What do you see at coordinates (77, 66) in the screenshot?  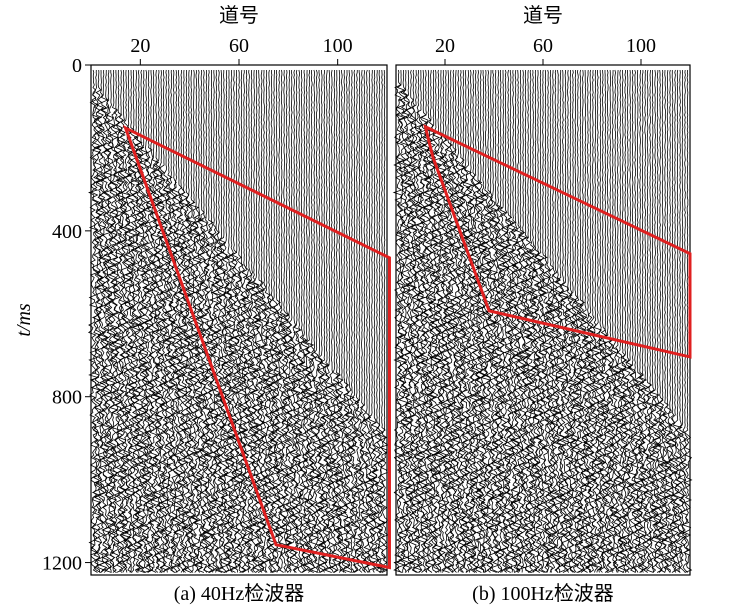 I see `y-tick-label: 0` at bounding box center [77, 66].